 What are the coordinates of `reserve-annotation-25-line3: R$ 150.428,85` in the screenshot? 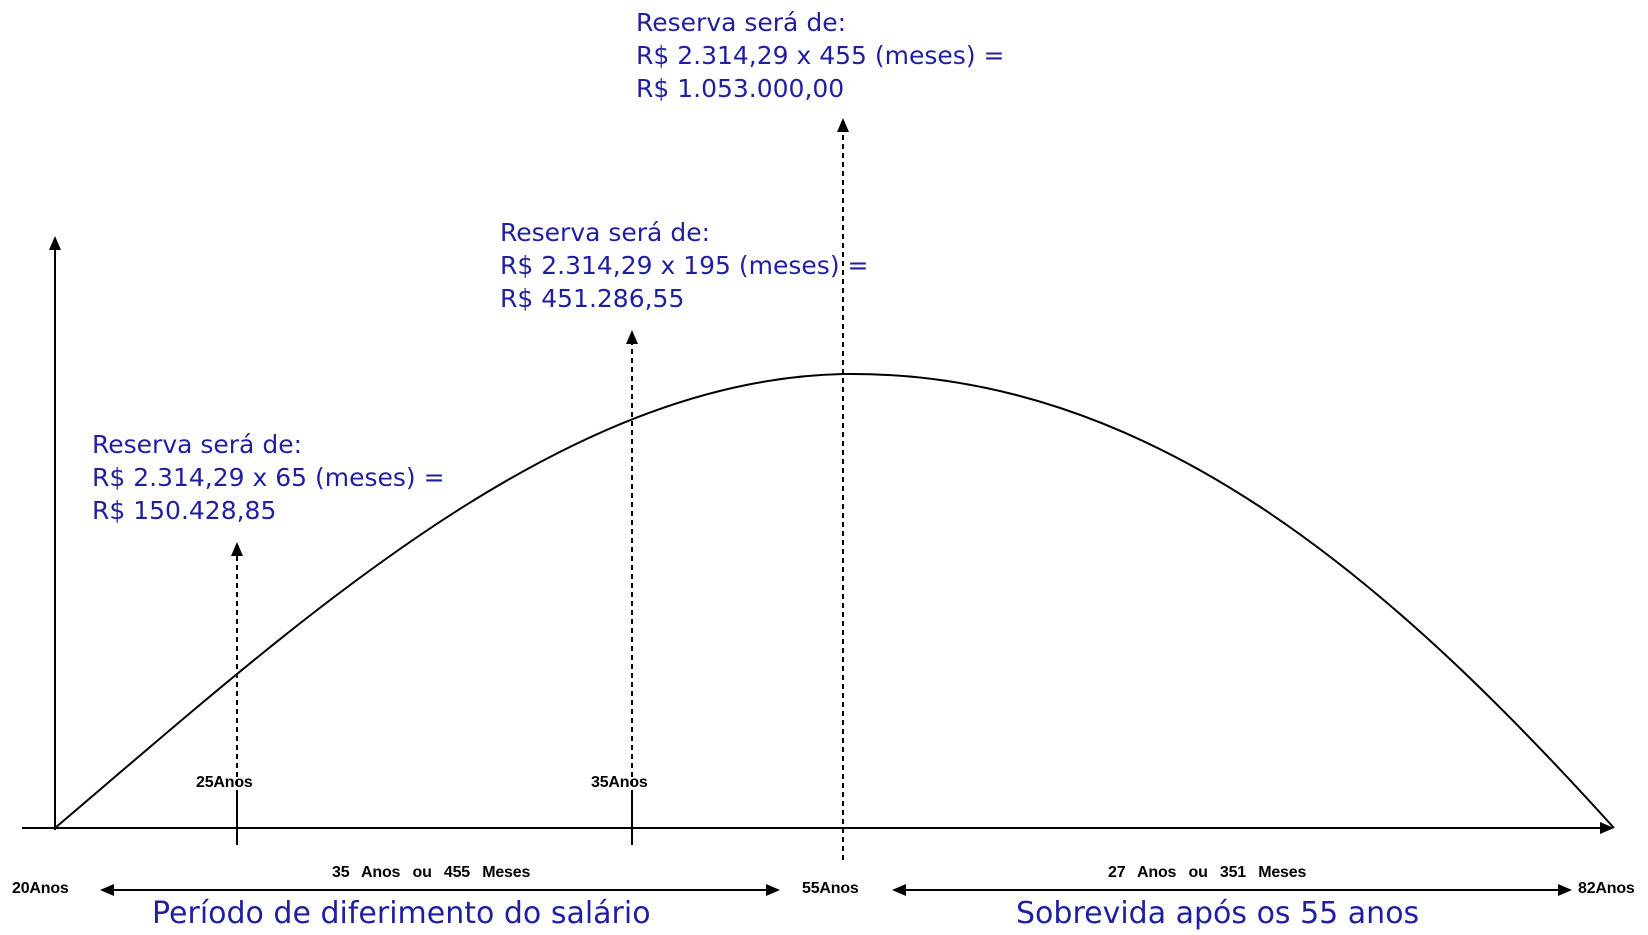 It's located at (184, 510).